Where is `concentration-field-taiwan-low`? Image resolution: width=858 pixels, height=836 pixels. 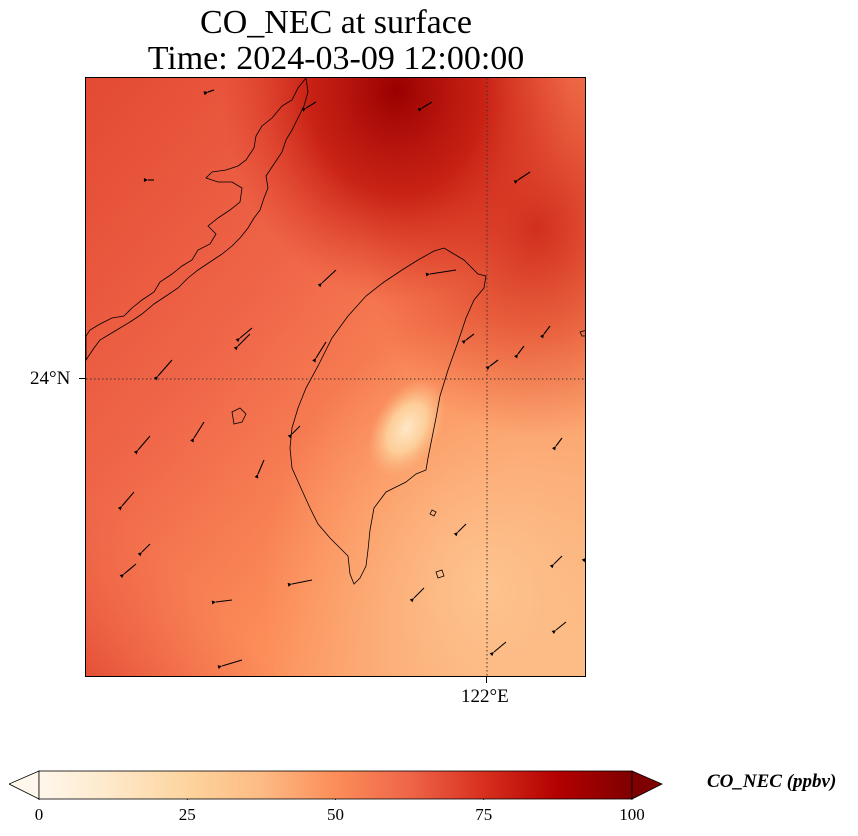 concentration-field-taiwan-low is located at coordinates (396, 408).